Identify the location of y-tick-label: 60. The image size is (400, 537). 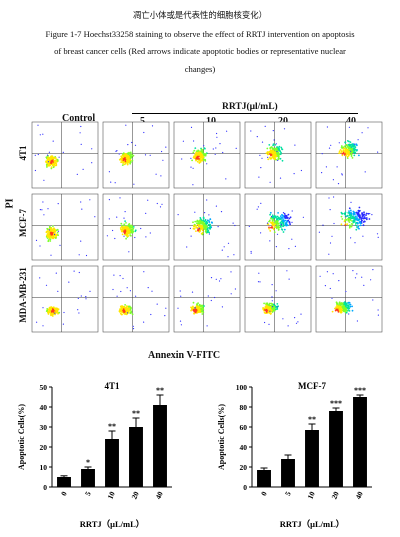
(244, 427).